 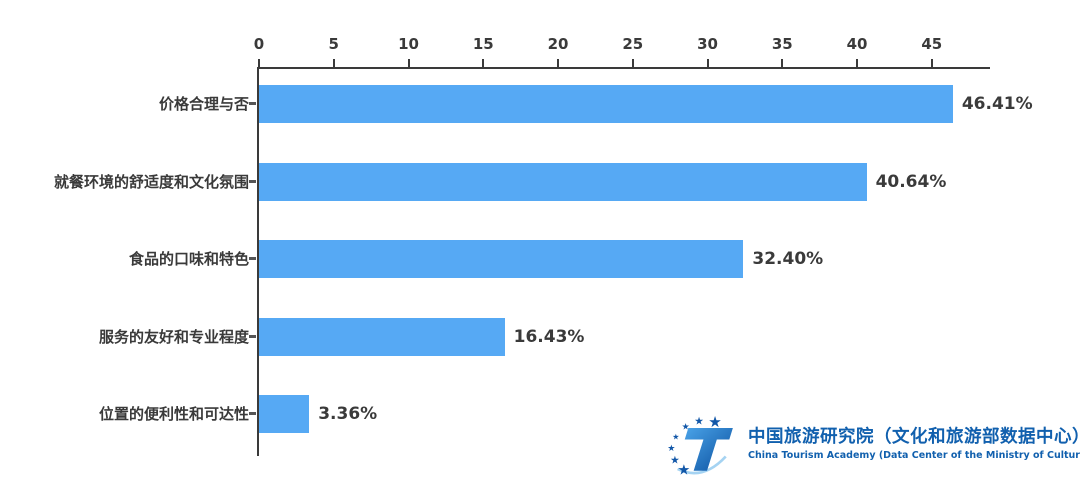 I want to click on logo-stars: ★ ★ ★ ★ ★ ★ ★, so click(x=694, y=445).